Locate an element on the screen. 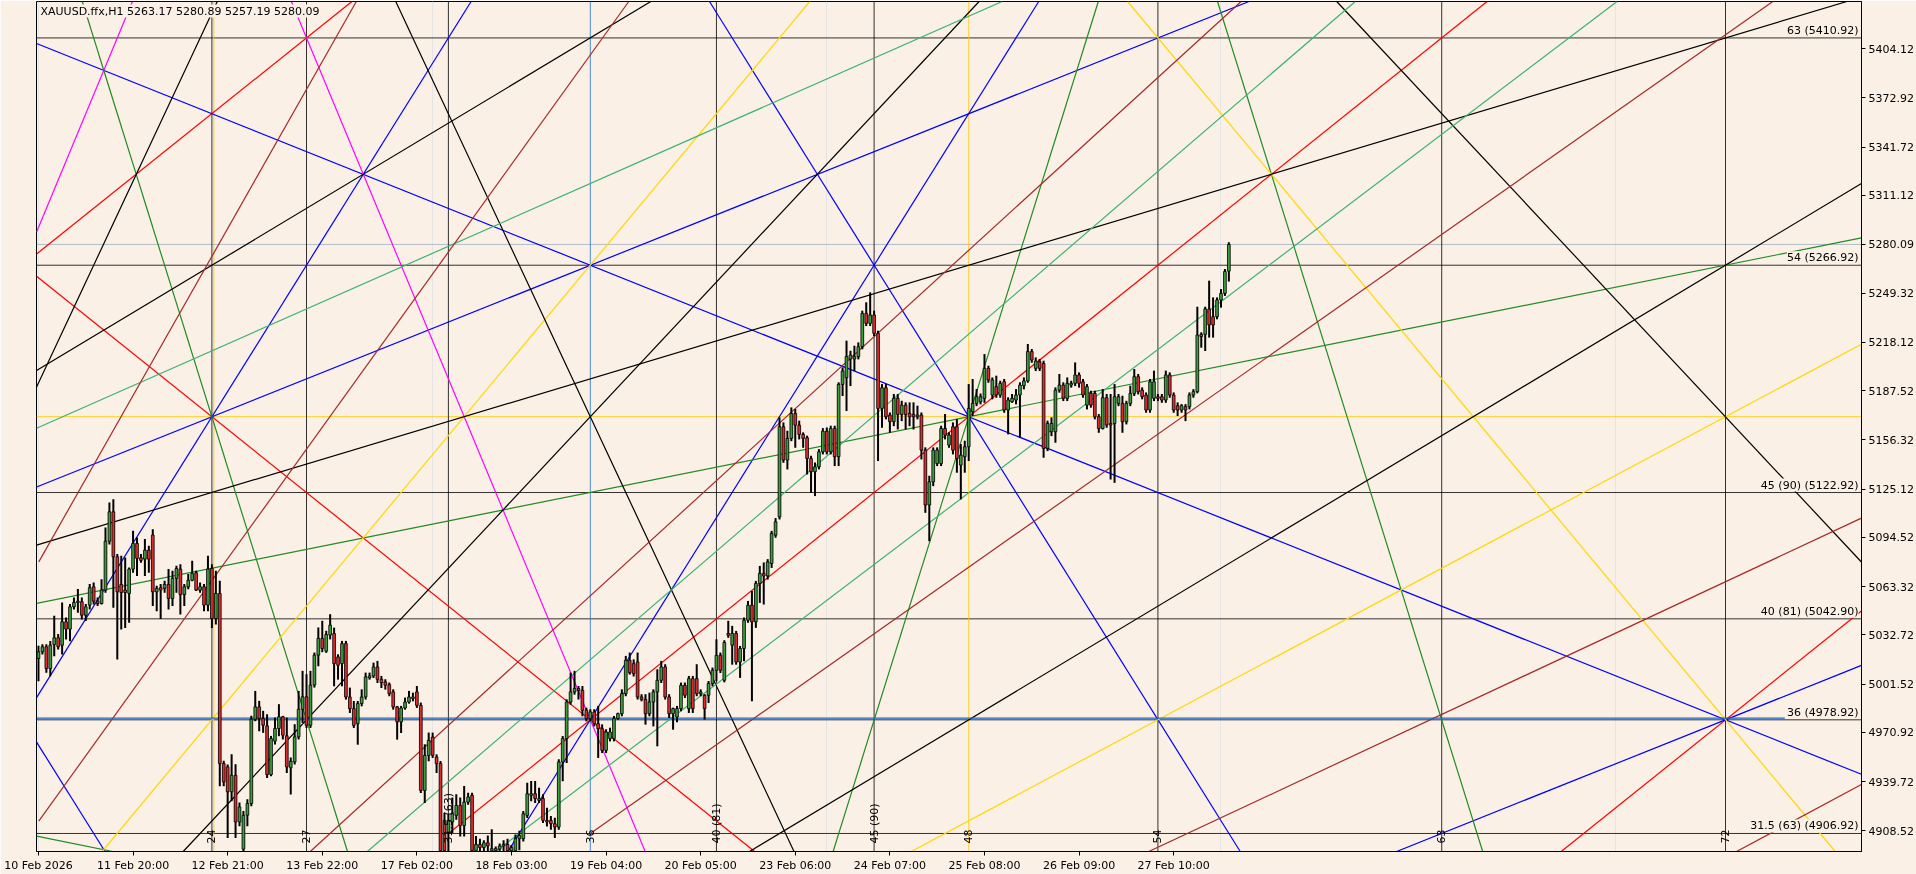 Image resolution: width=1916 pixels, height=874 pixels. x2-tick-label: 48 is located at coordinates (969, 836).